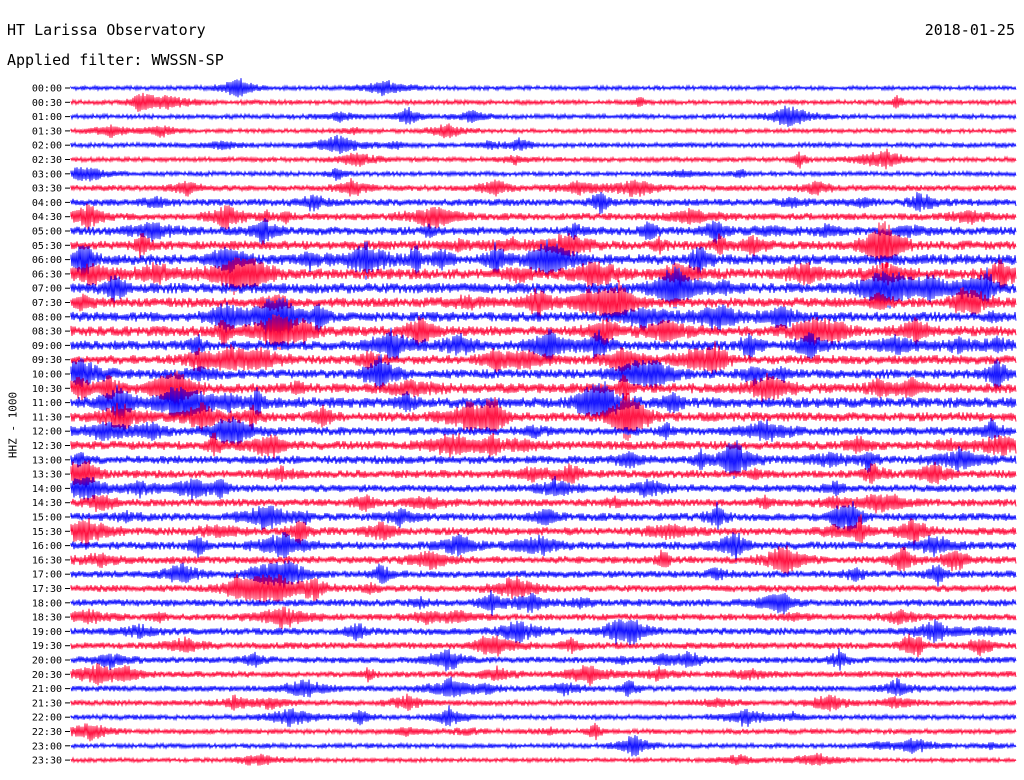 The height and width of the screenshot is (780, 1024). Describe the element at coordinates (47, 489) in the screenshot. I see `row-time-label: 14:00` at that location.